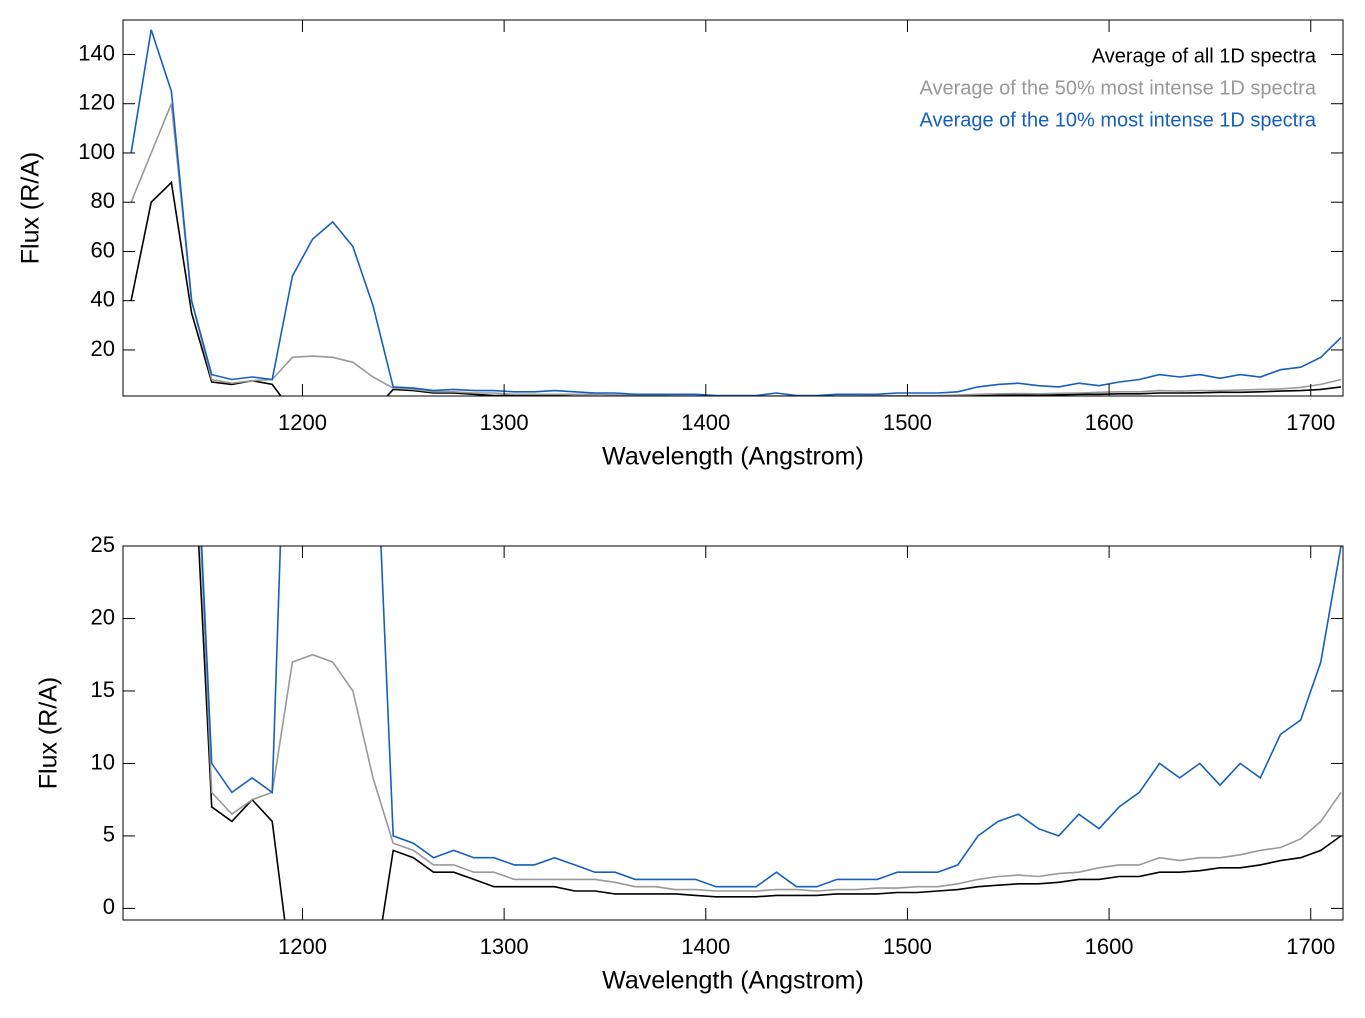  What do you see at coordinates (103, 200) in the screenshot?
I see `y-tick-label: 80` at bounding box center [103, 200].